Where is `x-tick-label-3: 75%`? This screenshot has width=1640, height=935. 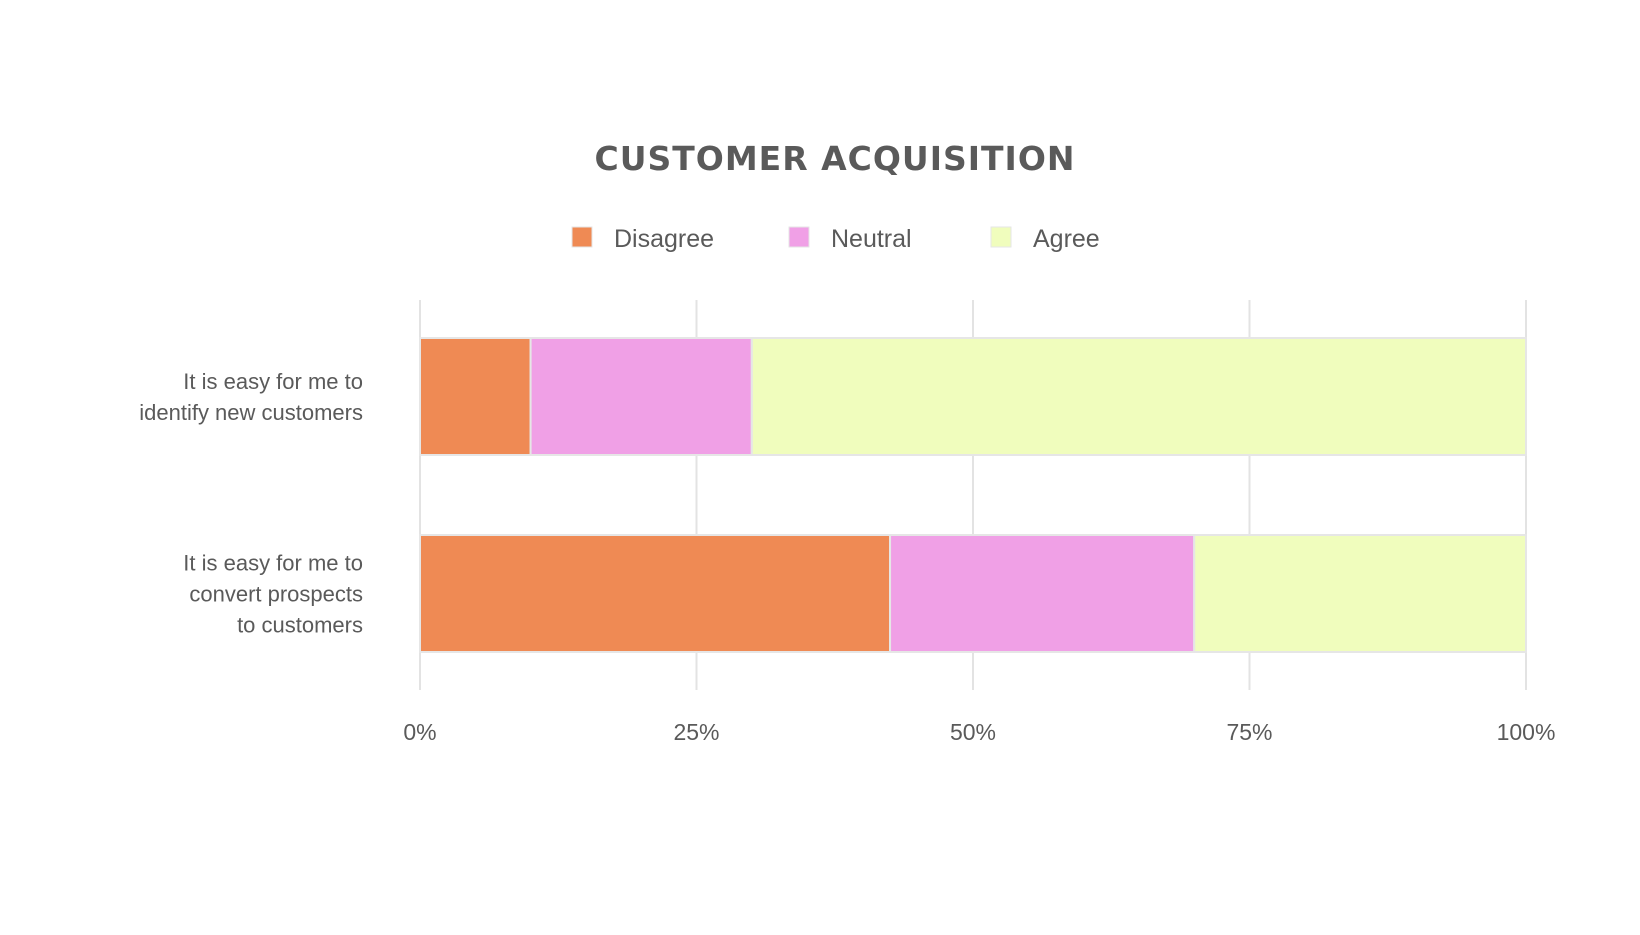 x-tick-label-3: 75% is located at coordinates (1249, 732).